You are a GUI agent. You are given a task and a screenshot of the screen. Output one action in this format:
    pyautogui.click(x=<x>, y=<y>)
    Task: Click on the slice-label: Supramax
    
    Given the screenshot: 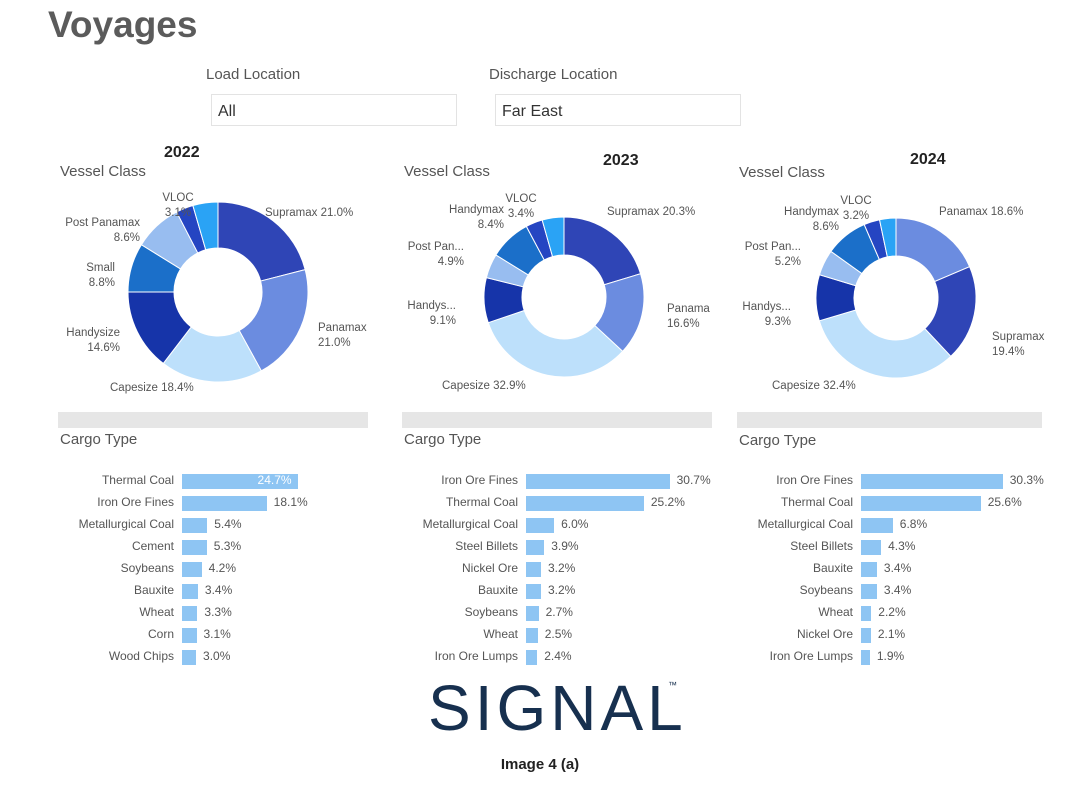 What is the action you would take?
    pyautogui.click(x=1018, y=337)
    